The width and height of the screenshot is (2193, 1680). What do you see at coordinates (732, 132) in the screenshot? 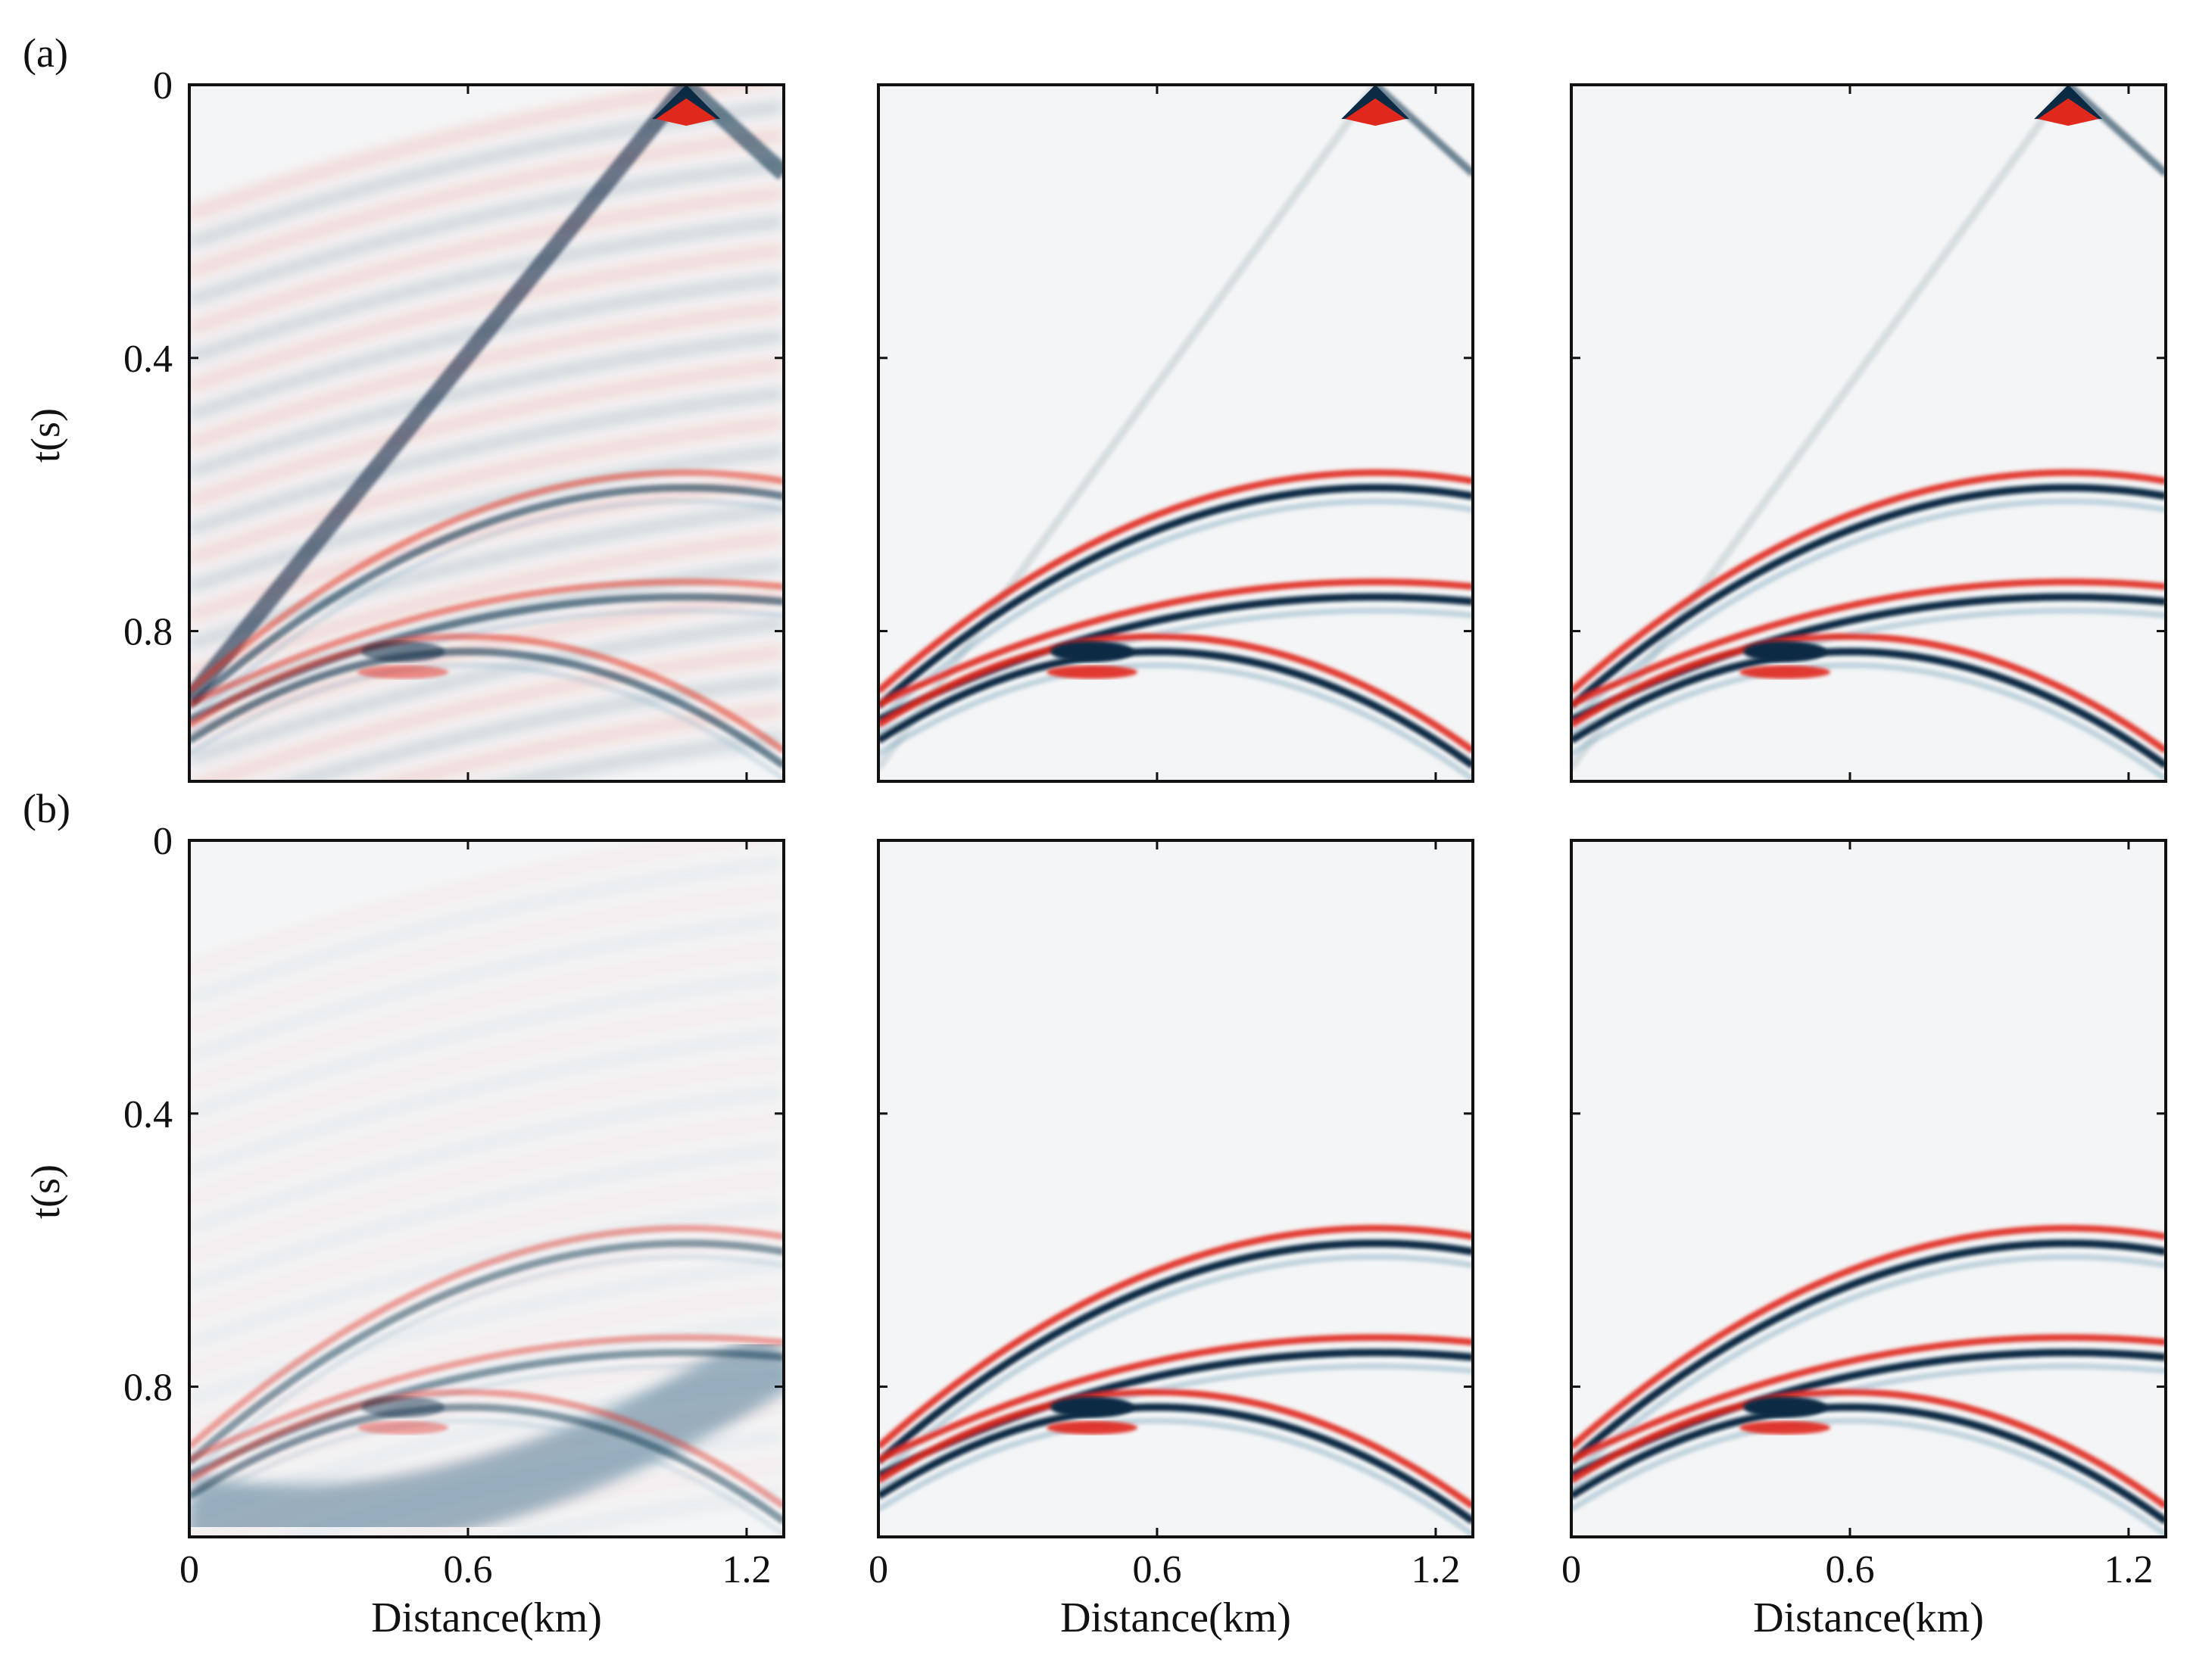
I see `direct-wave-right` at bounding box center [732, 132].